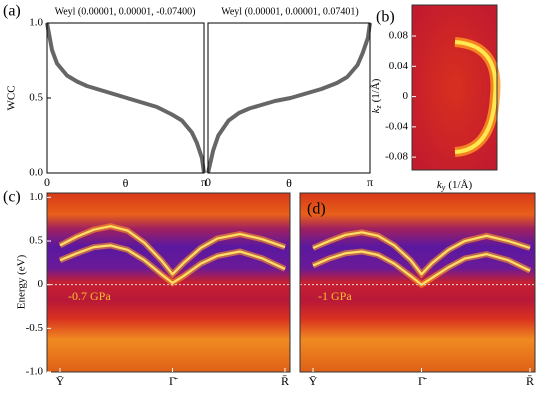 The image size is (540, 393). Describe the element at coordinates (443, 187) in the screenshot. I see `label-subscript: y` at that location.